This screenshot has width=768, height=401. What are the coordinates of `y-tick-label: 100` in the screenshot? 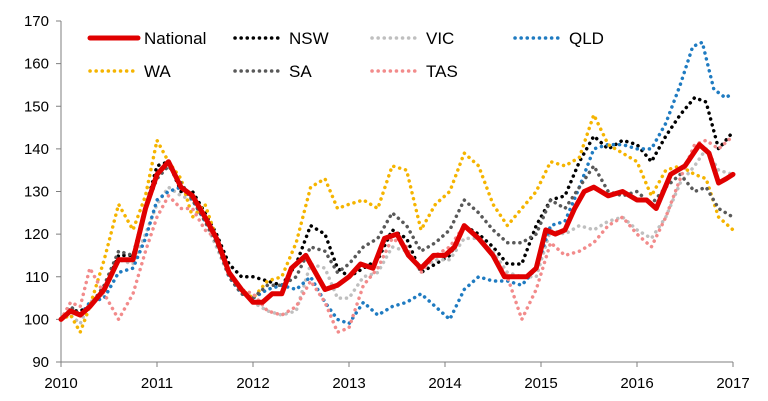 It's located at (36, 319).